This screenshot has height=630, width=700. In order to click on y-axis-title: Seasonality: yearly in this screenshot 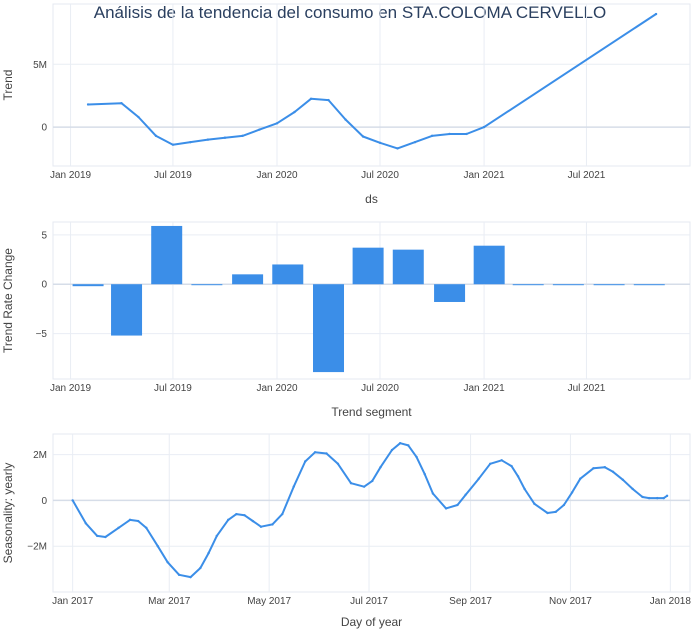, I will do `click(8, 513)`.